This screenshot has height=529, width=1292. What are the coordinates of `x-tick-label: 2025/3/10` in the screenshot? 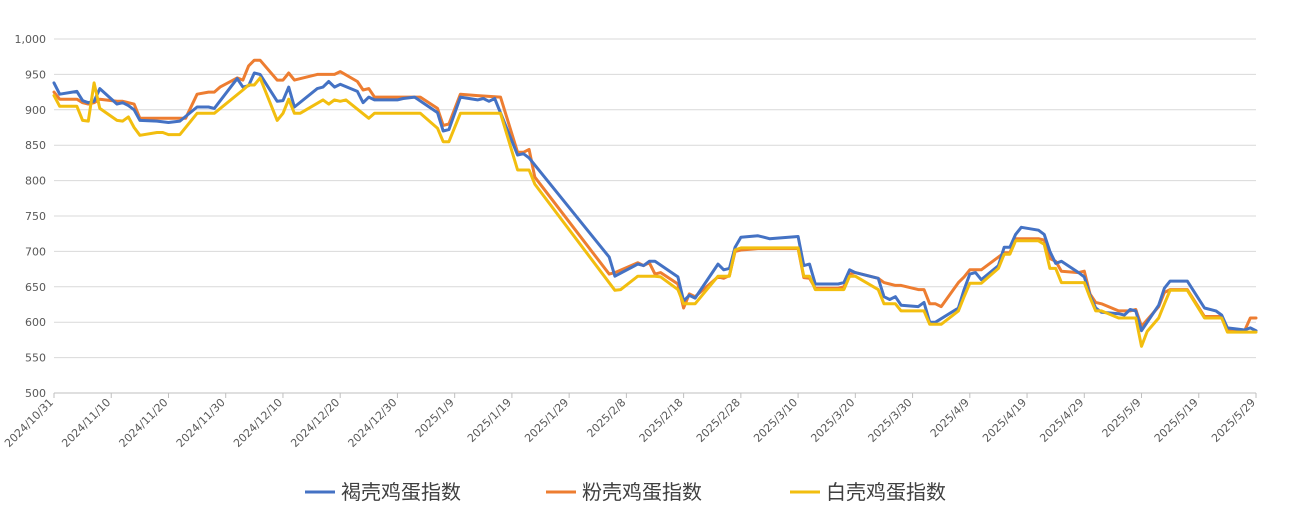 It's located at (775, 420).